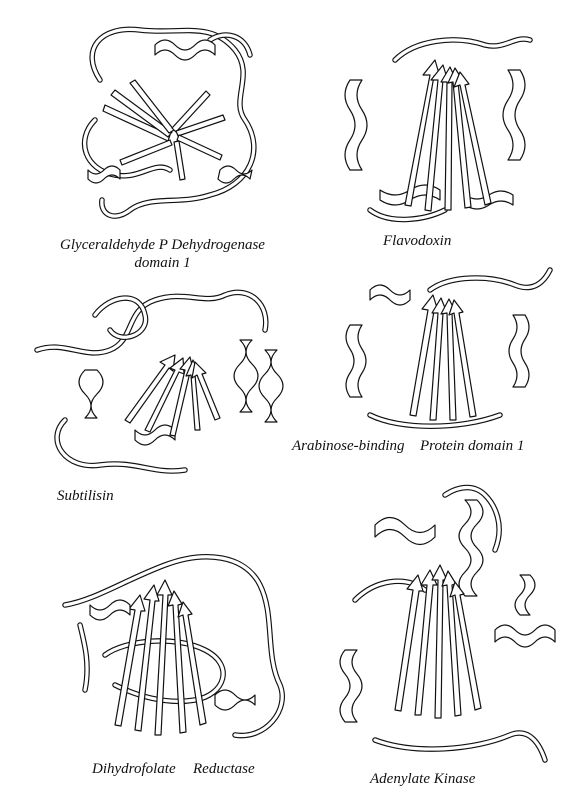  Describe the element at coordinates (162, 245) in the screenshot. I see `gapdh-caption-line1: Glyceraldehyde P Dehydrogenase` at that location.